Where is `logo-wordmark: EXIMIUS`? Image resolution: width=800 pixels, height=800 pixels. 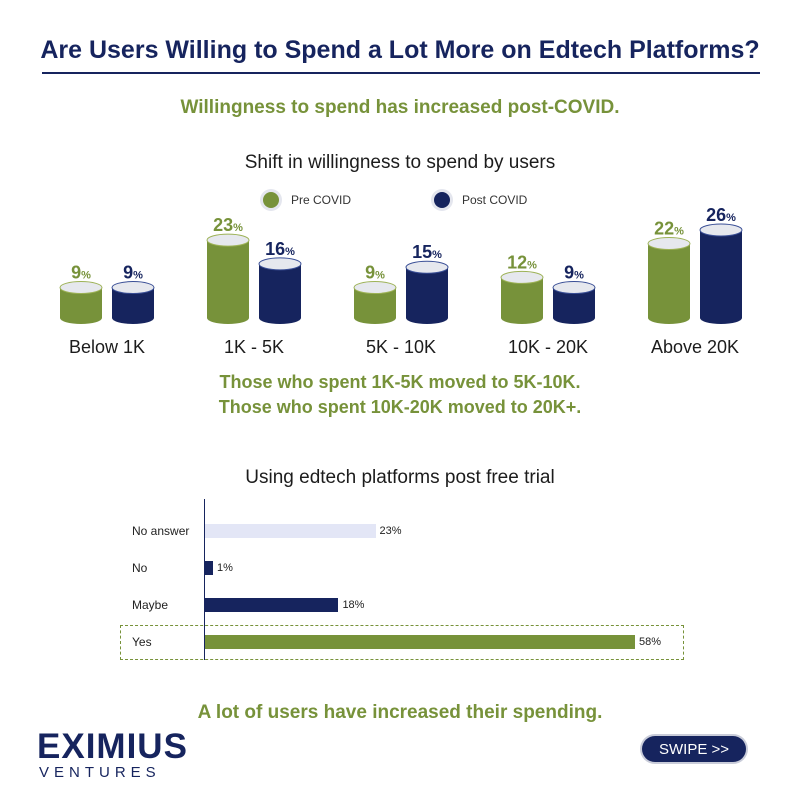
logo-wordmark: EXIMIUS is located at coordinates (112, 746).